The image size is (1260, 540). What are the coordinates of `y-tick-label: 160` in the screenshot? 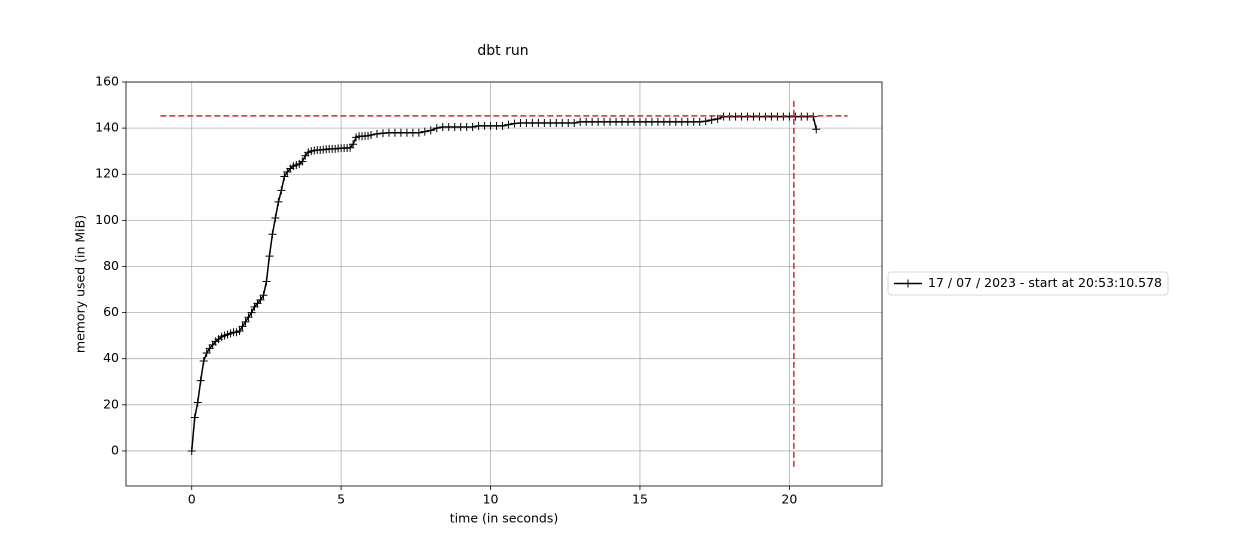 It's located at (107, 81).